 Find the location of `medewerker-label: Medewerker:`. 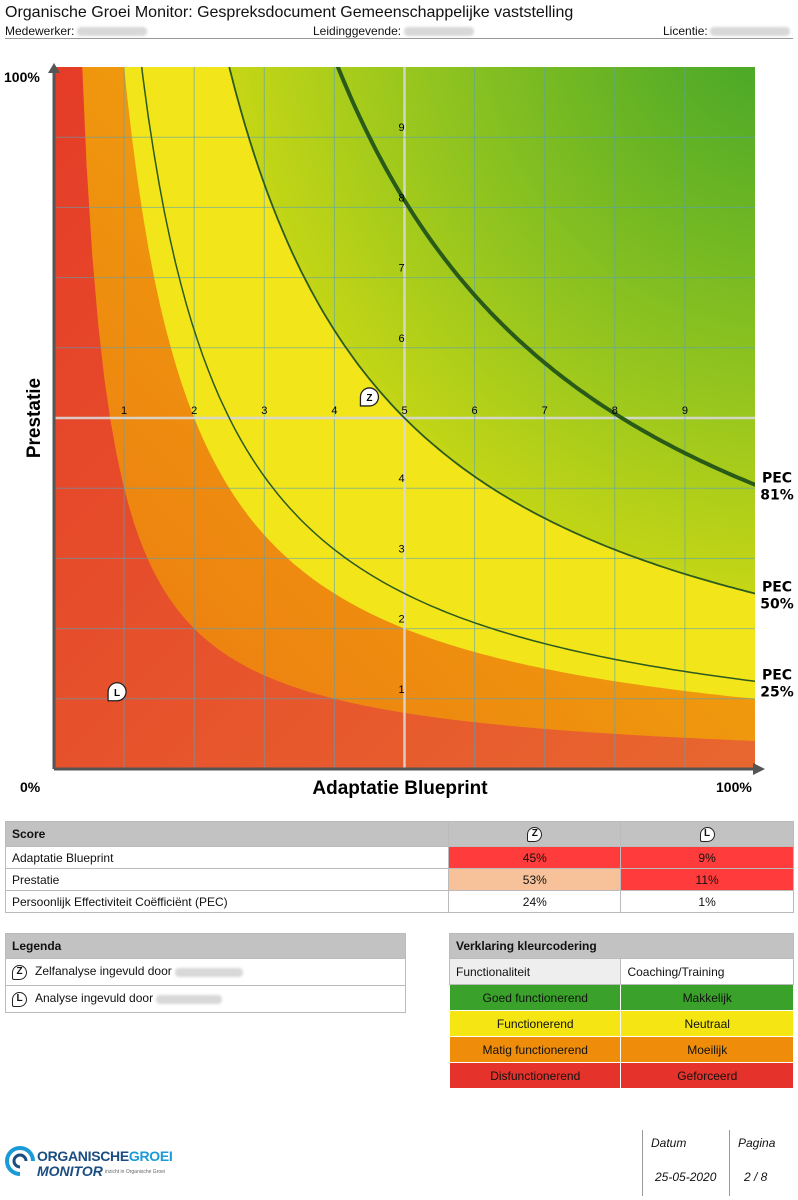

medewerker-label: Medewerker: is located at coordinates (40, 31).